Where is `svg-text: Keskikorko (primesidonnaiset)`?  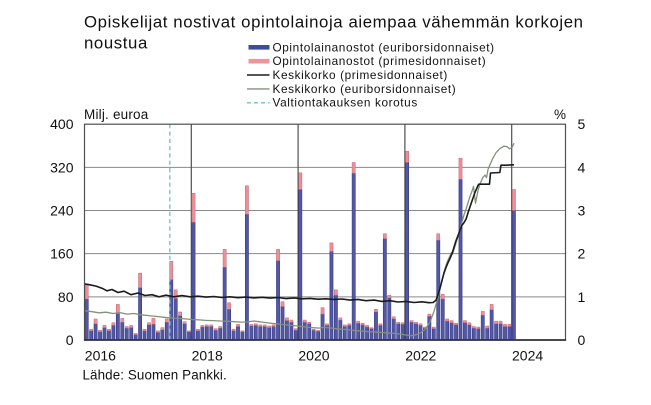
svg-text: Keskikorko (primesidonnaiset) is located at coordinates (360, 75).